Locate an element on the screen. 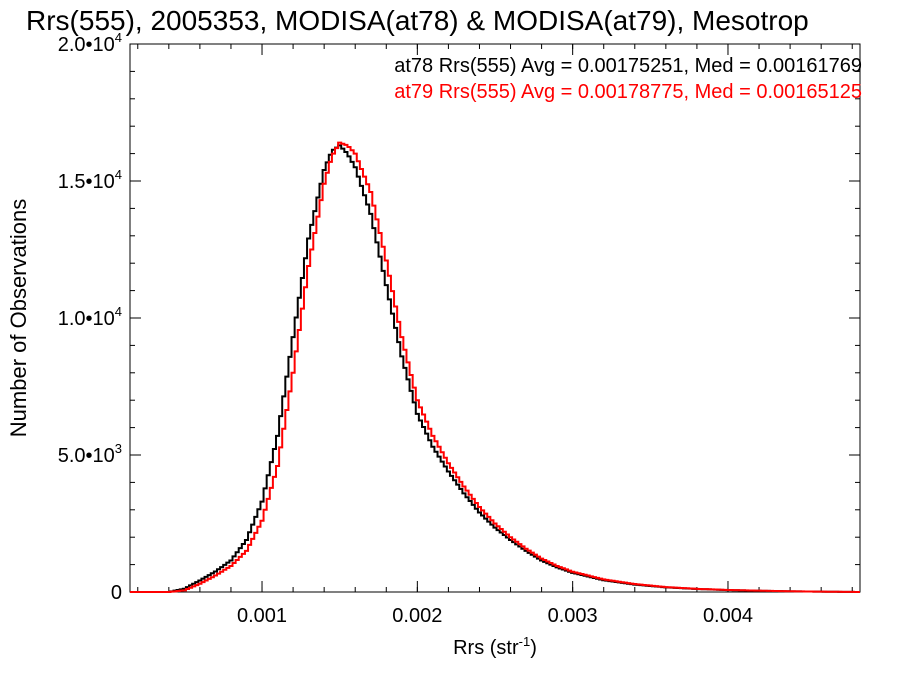  x-axis-label-exponent: -1 is located at coordinates (525, 641).